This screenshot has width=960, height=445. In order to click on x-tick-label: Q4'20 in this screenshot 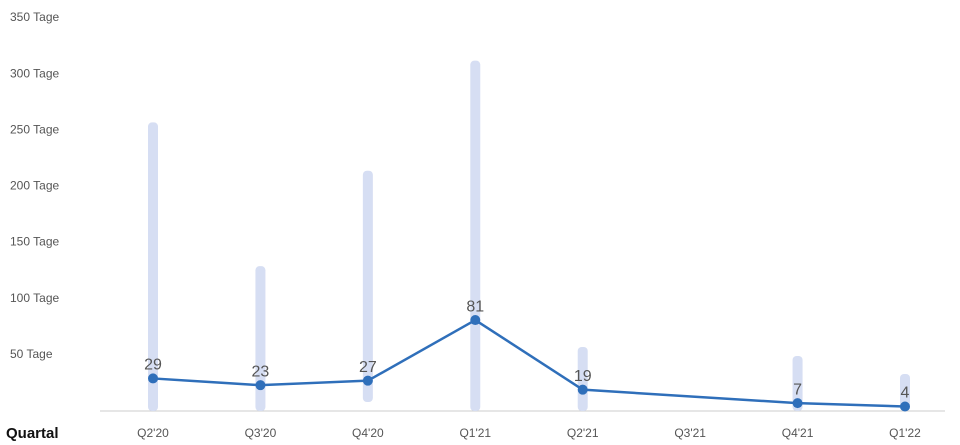, I will do `click(368, 433)`.